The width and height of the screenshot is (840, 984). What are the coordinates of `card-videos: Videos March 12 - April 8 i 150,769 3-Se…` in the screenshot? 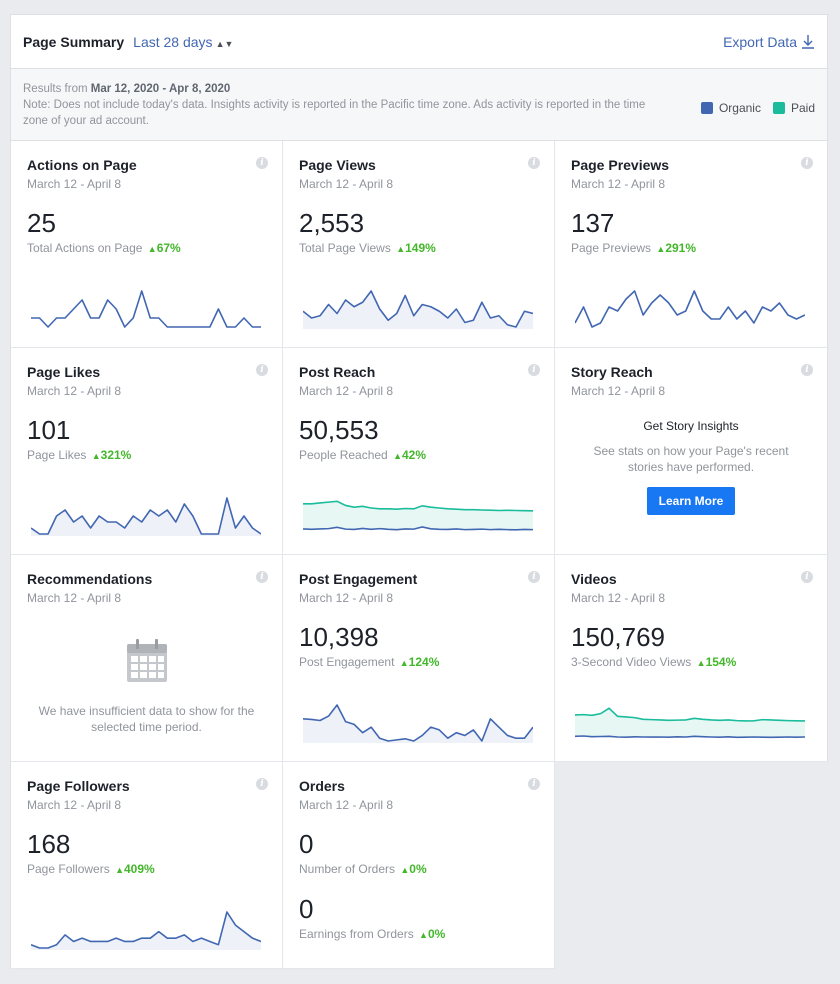 It's located at (691, 658).